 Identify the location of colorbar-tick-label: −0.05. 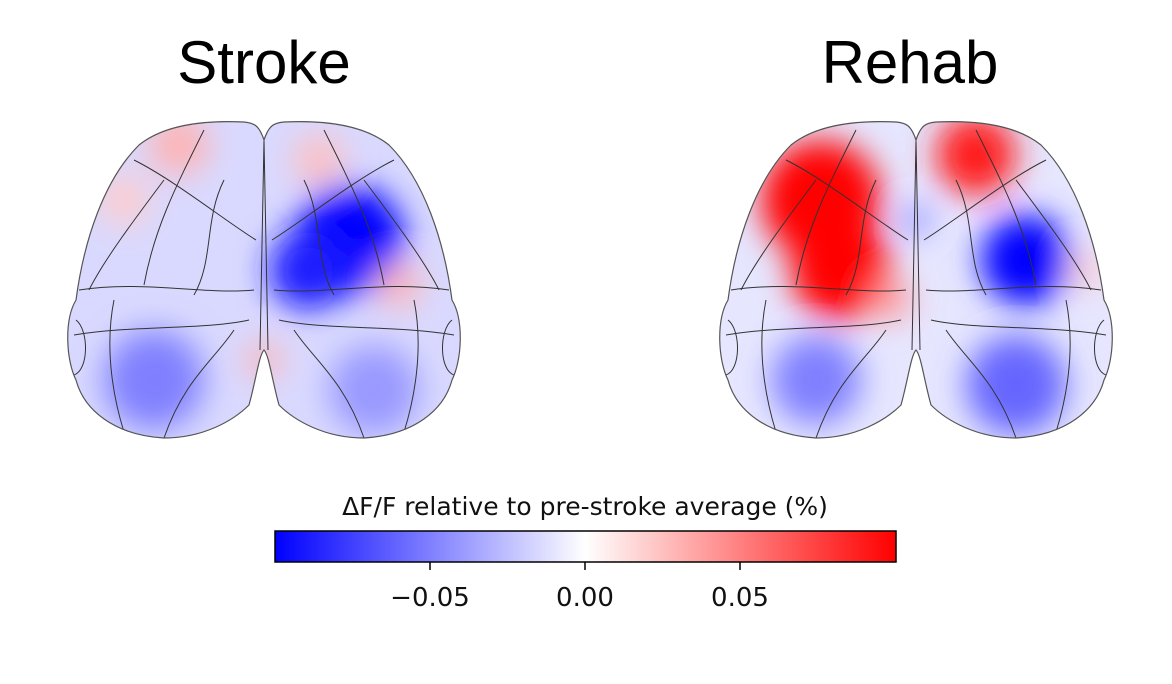
(430, 598).